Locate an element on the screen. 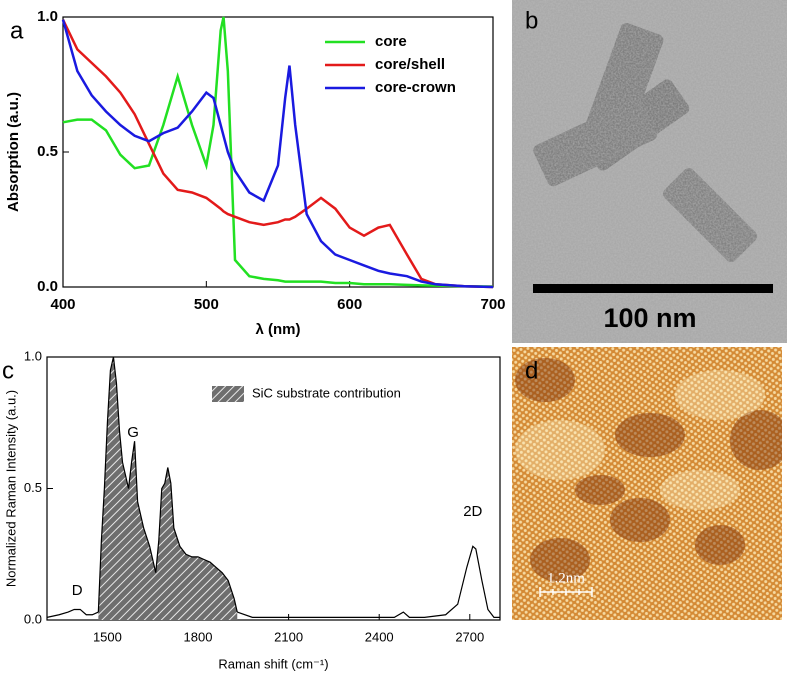 The width and height of the screenshot is (787, 689). x-axis-label: Raman shift (cm⁻¹) is located at coordinates (273, 663).